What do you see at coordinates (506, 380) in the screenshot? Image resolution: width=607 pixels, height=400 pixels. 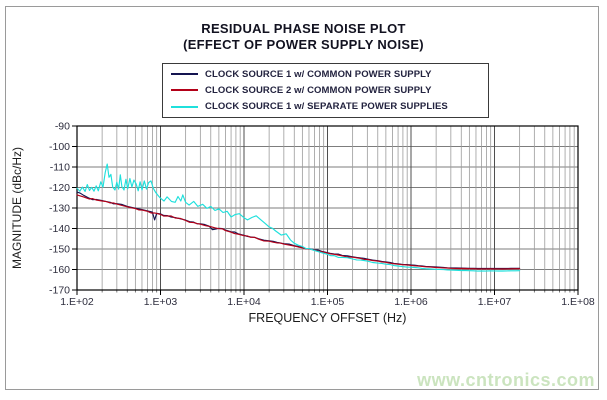 I see `watermark-text: www.cntronics.com` at bounding box center [506, 380].